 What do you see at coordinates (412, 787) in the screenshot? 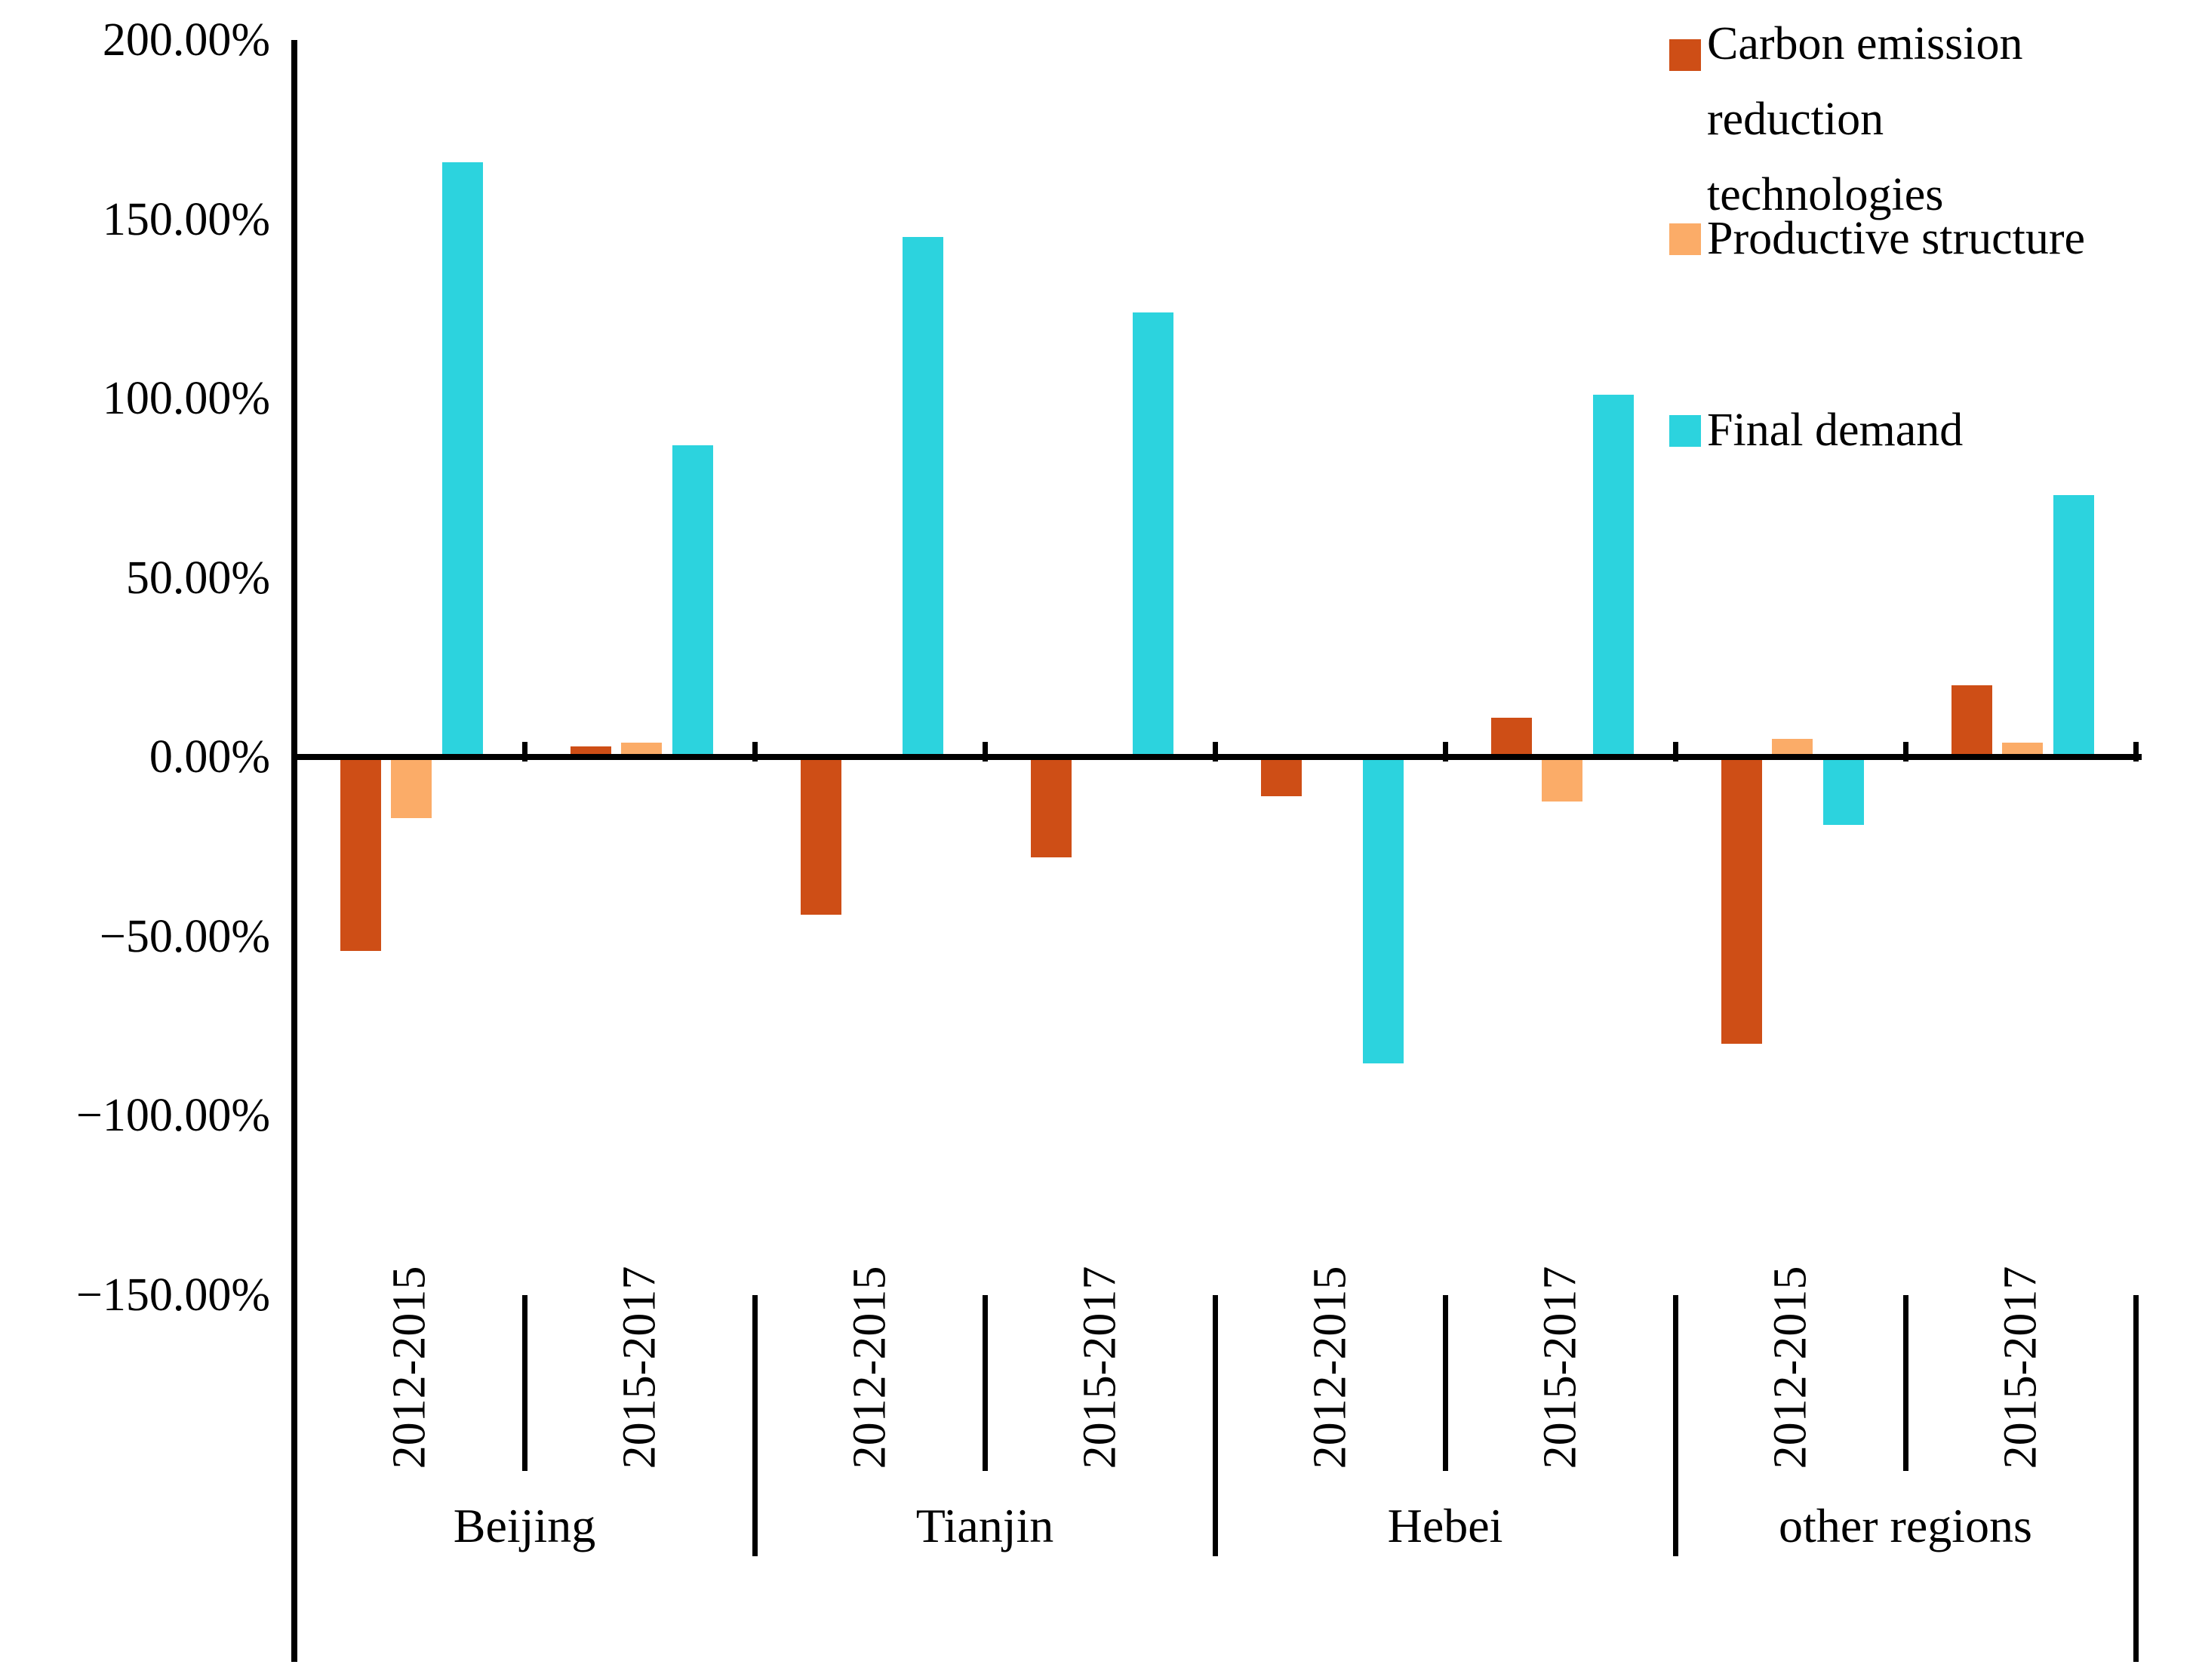
I see `bar-series1-cat0` at bounding box center [412, 787].